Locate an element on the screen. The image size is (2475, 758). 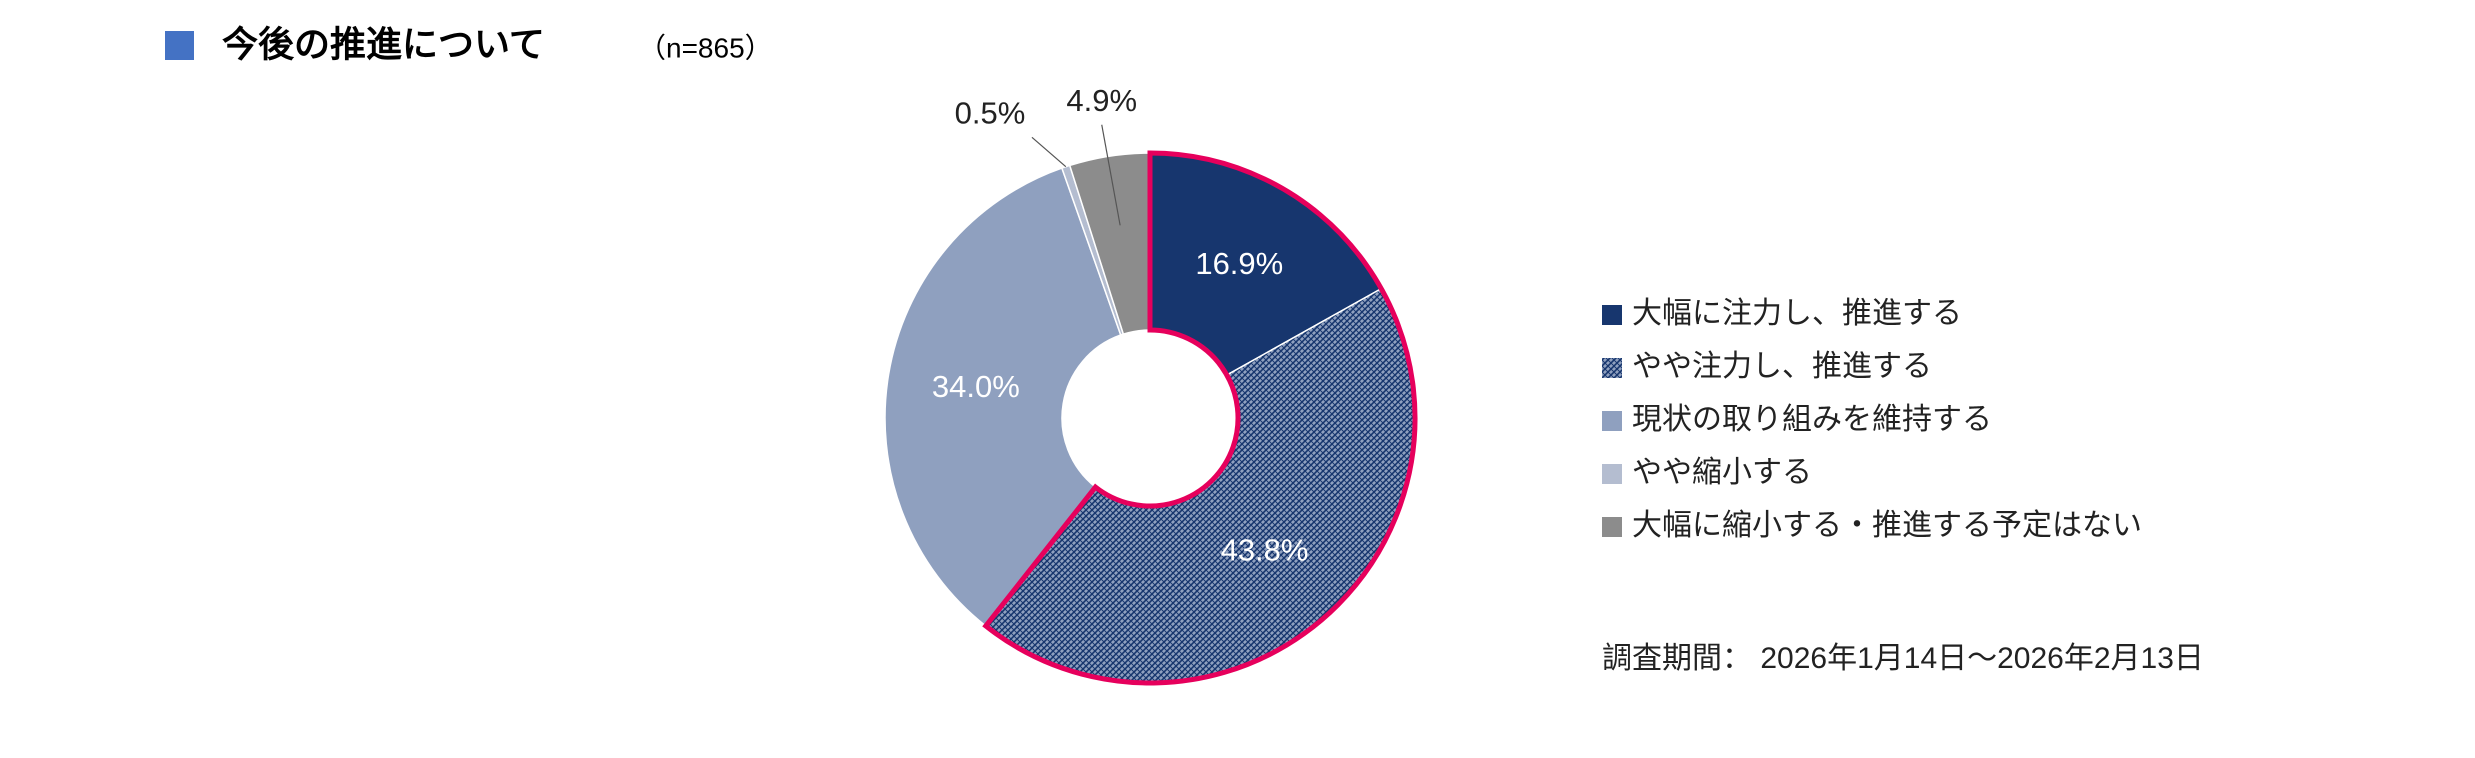
legend-label: 大幅に注力し、推進する is located at coordinates (1797, 313).